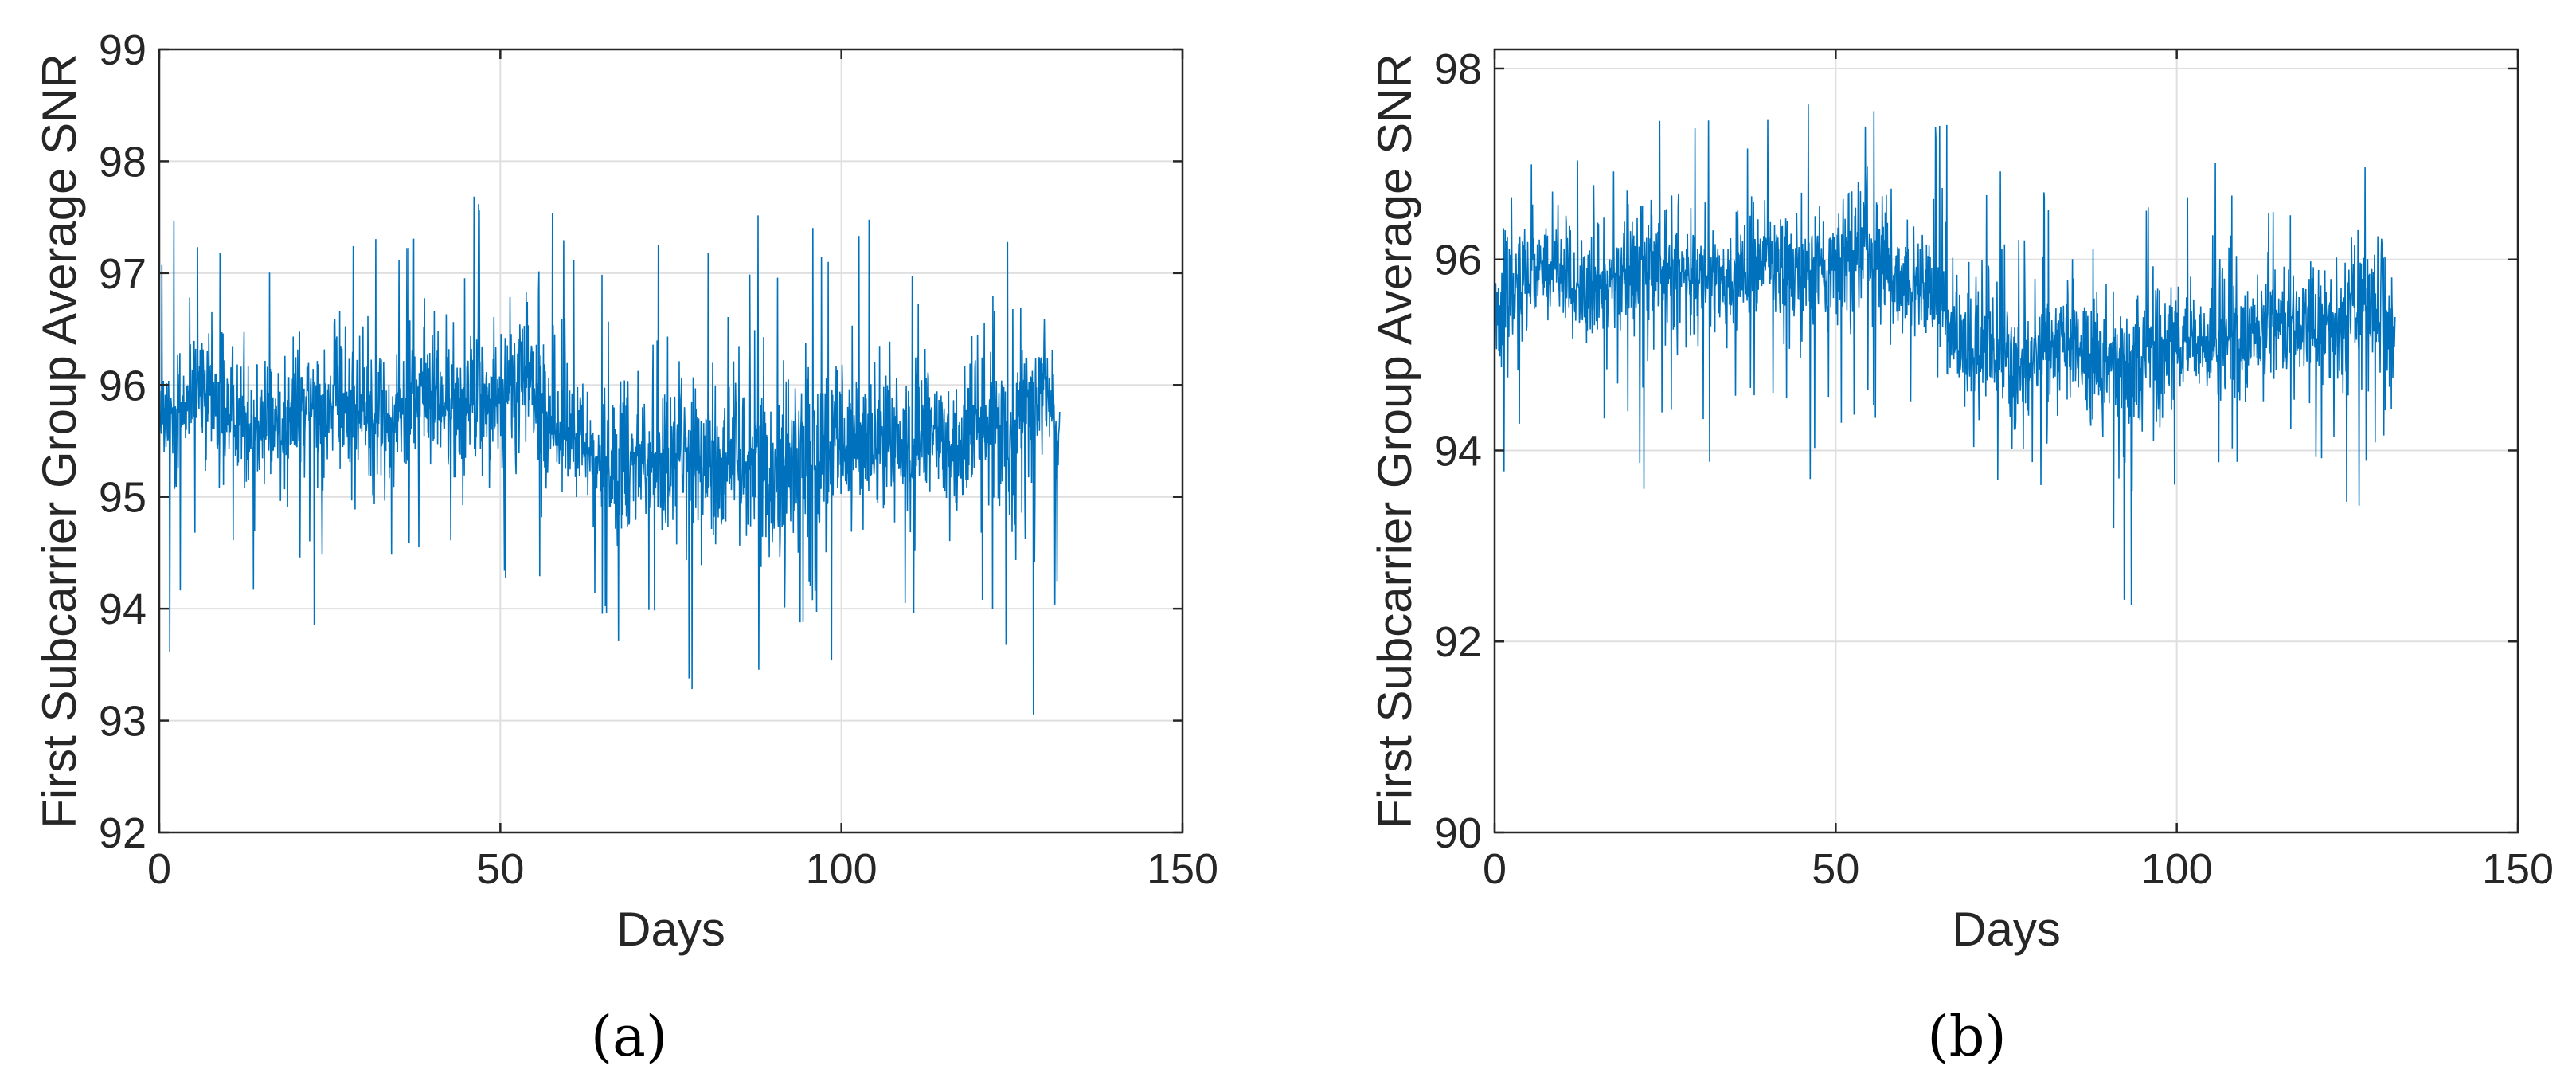 Image resolution: width=2576 pixels, height=1089 pixels. Describe the element at coordinates (123, 498) in the screenshot. I see `y-tick-label: 95` at that location.